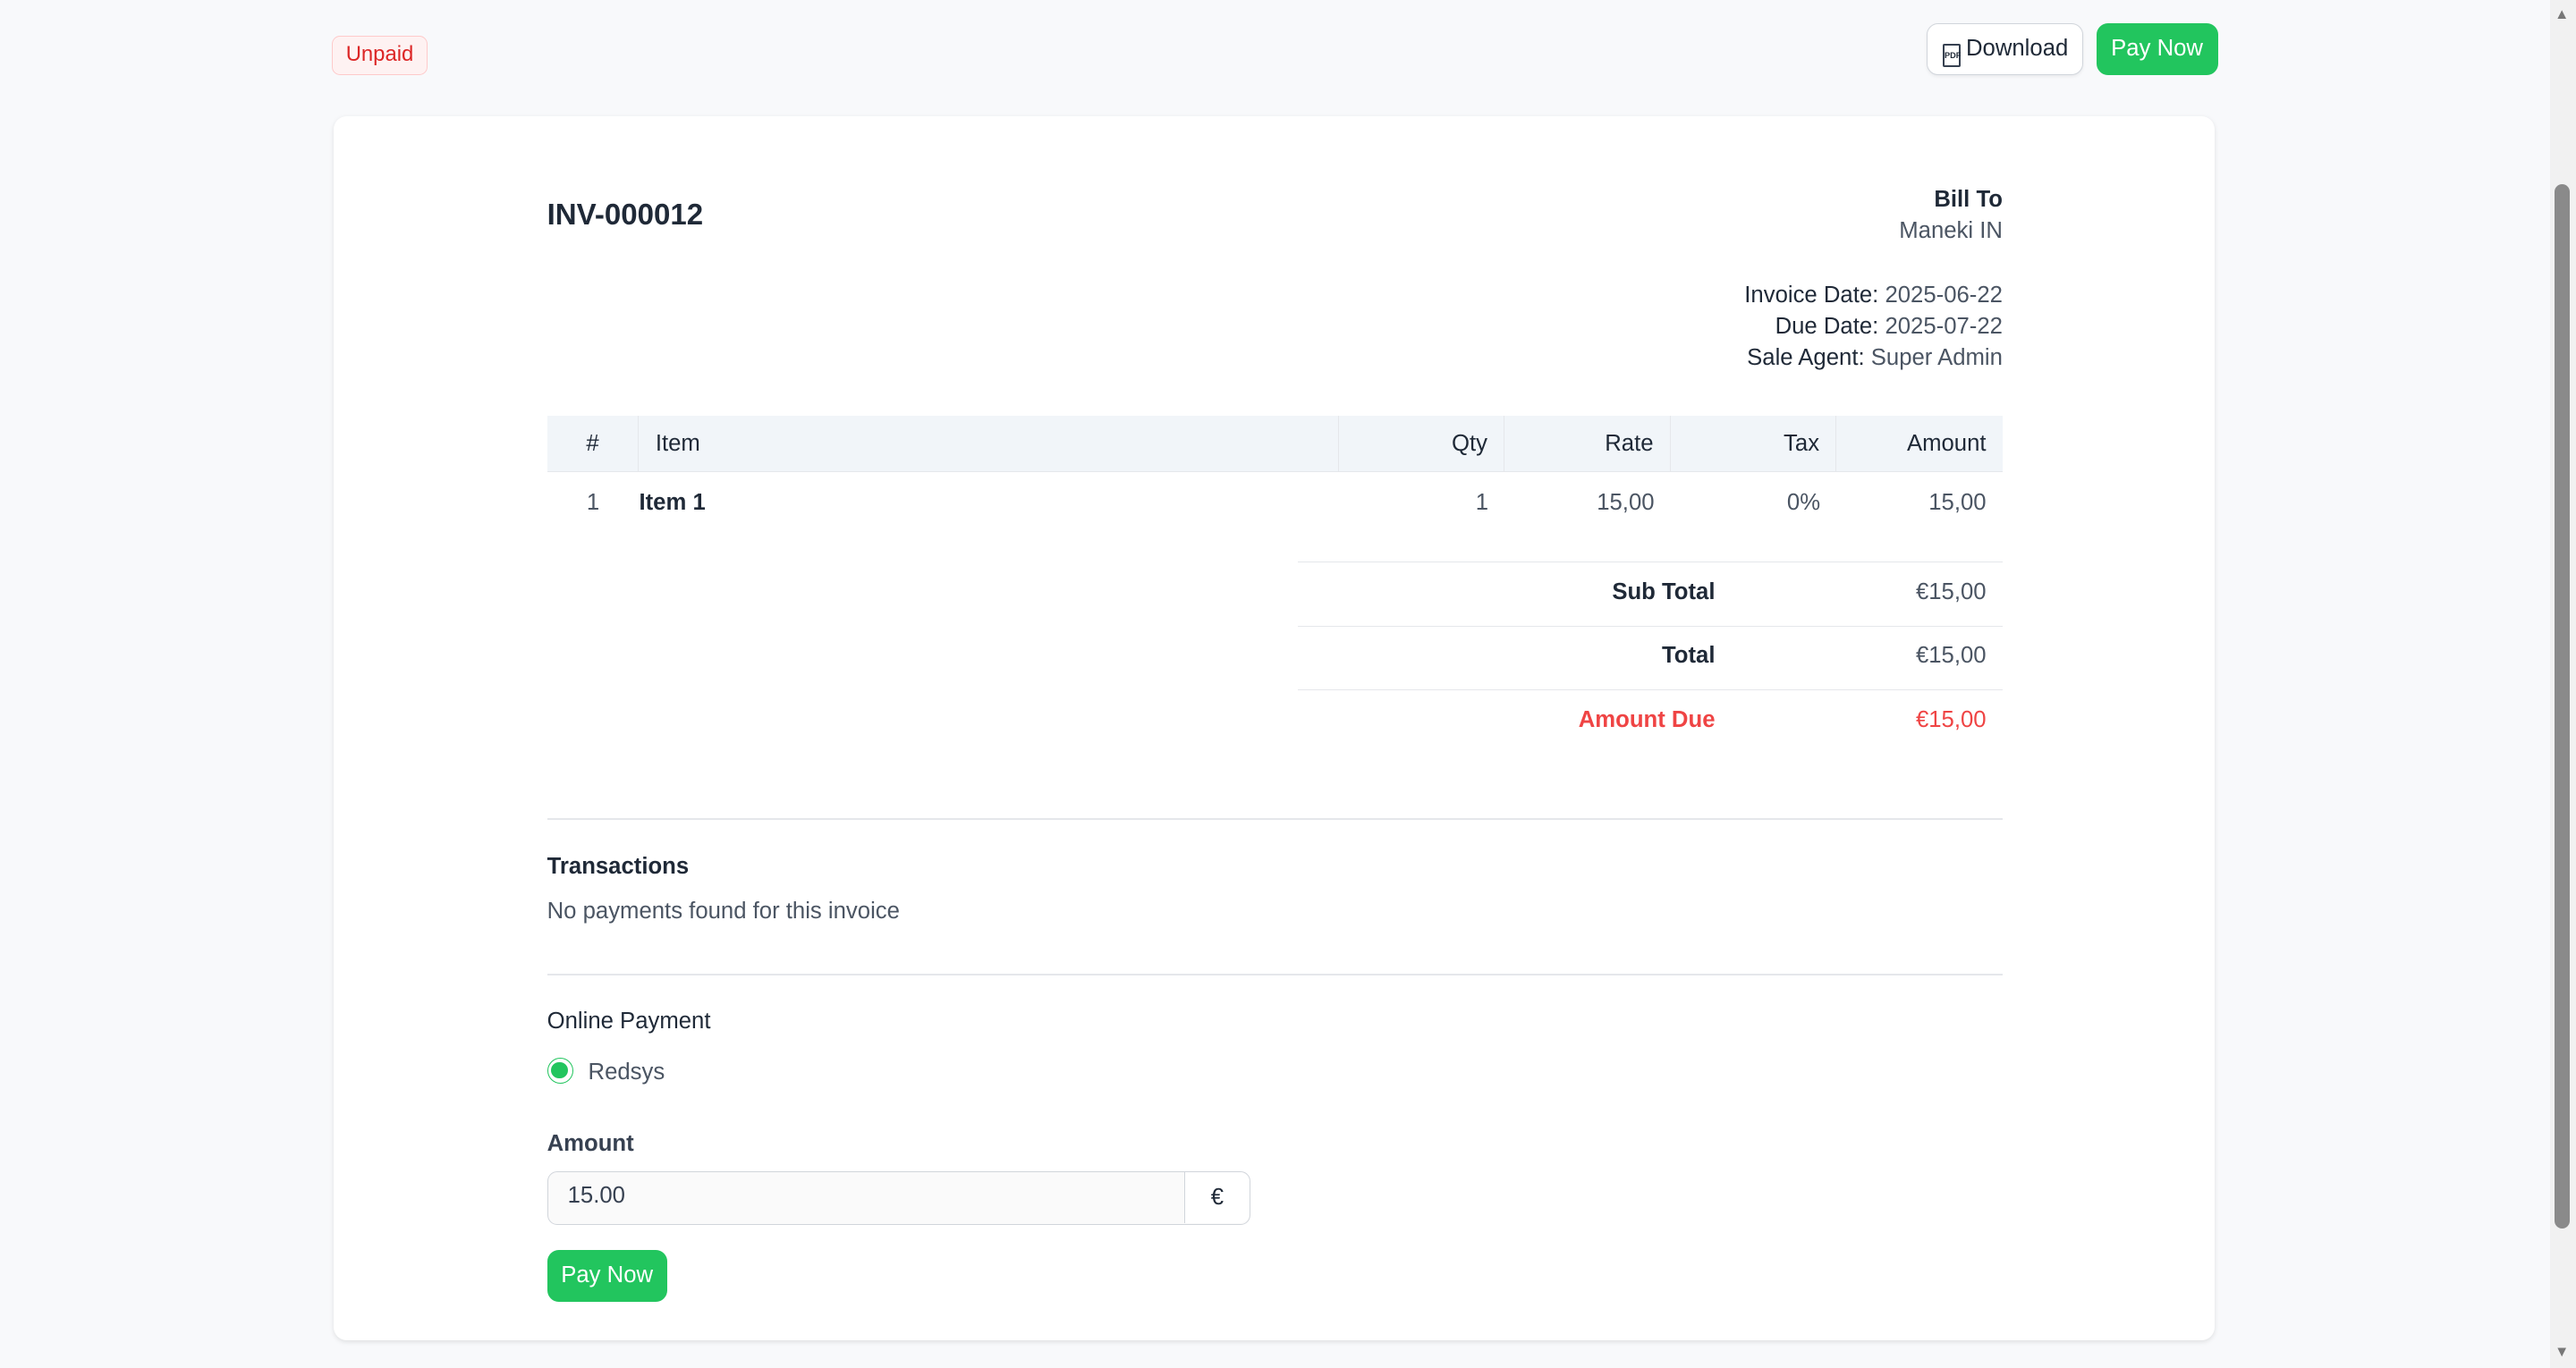 The width and height of the screenshot is (2576, 1368). I want to click on amount-due-label: Amount Due, so click(1647, 719).